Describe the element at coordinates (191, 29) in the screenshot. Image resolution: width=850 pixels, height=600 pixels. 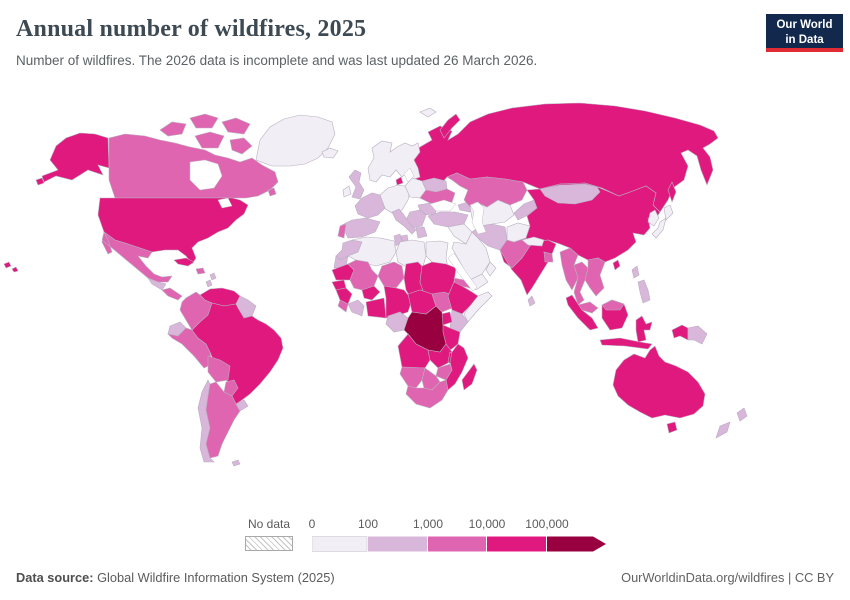
I see `page-title: Annual number of wildfires, 2025` at that location.